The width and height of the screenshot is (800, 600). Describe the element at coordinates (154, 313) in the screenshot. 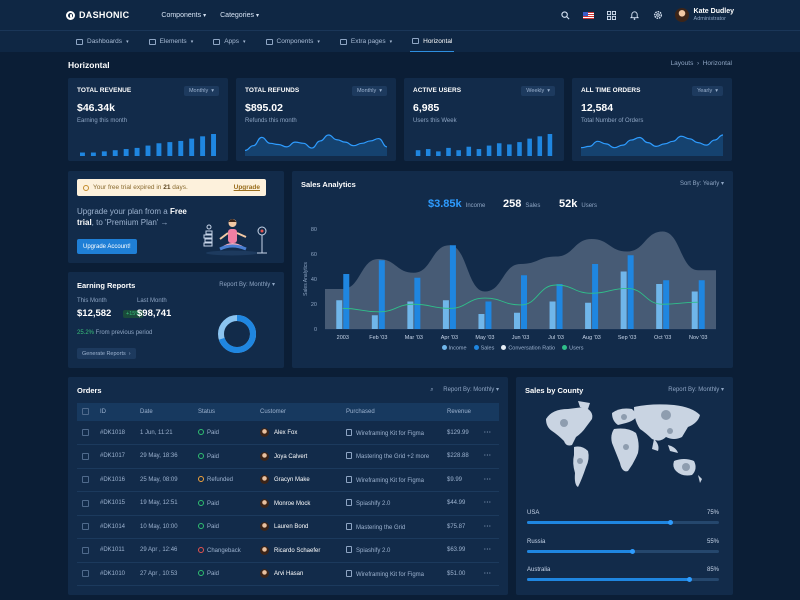

I see `last-month-value: $98,741` at that location.